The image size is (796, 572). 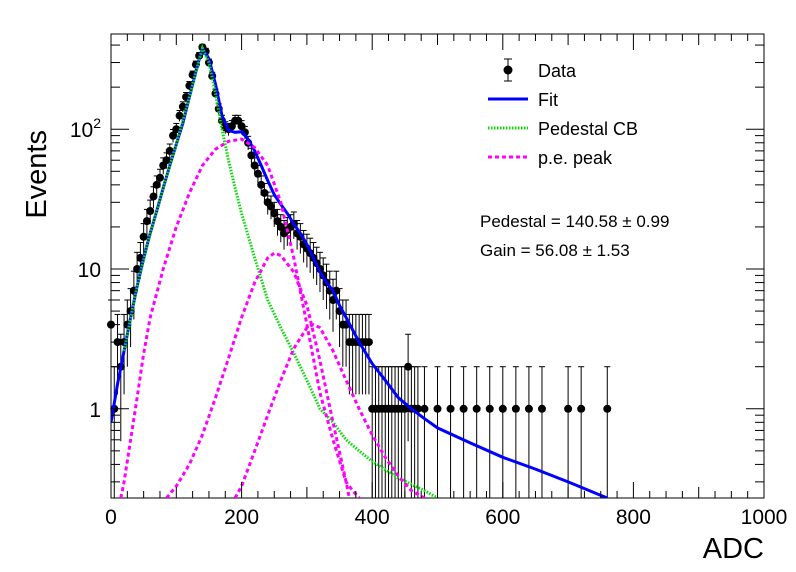 I want to click on legend-item-data: Data, so click(x=540, y=70).